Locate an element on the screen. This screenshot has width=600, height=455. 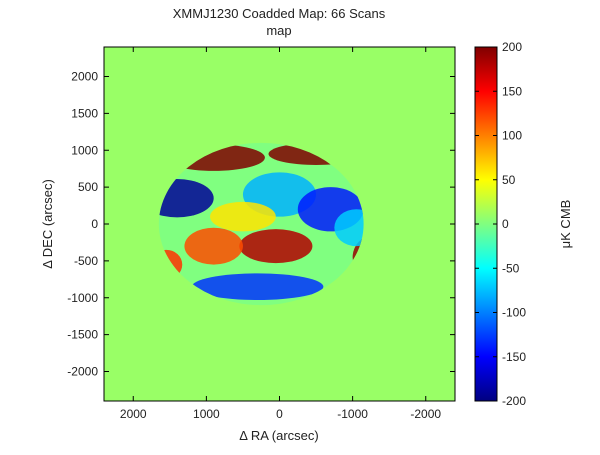
x-tick-label: -2000 is located at coordinates (425, 414).